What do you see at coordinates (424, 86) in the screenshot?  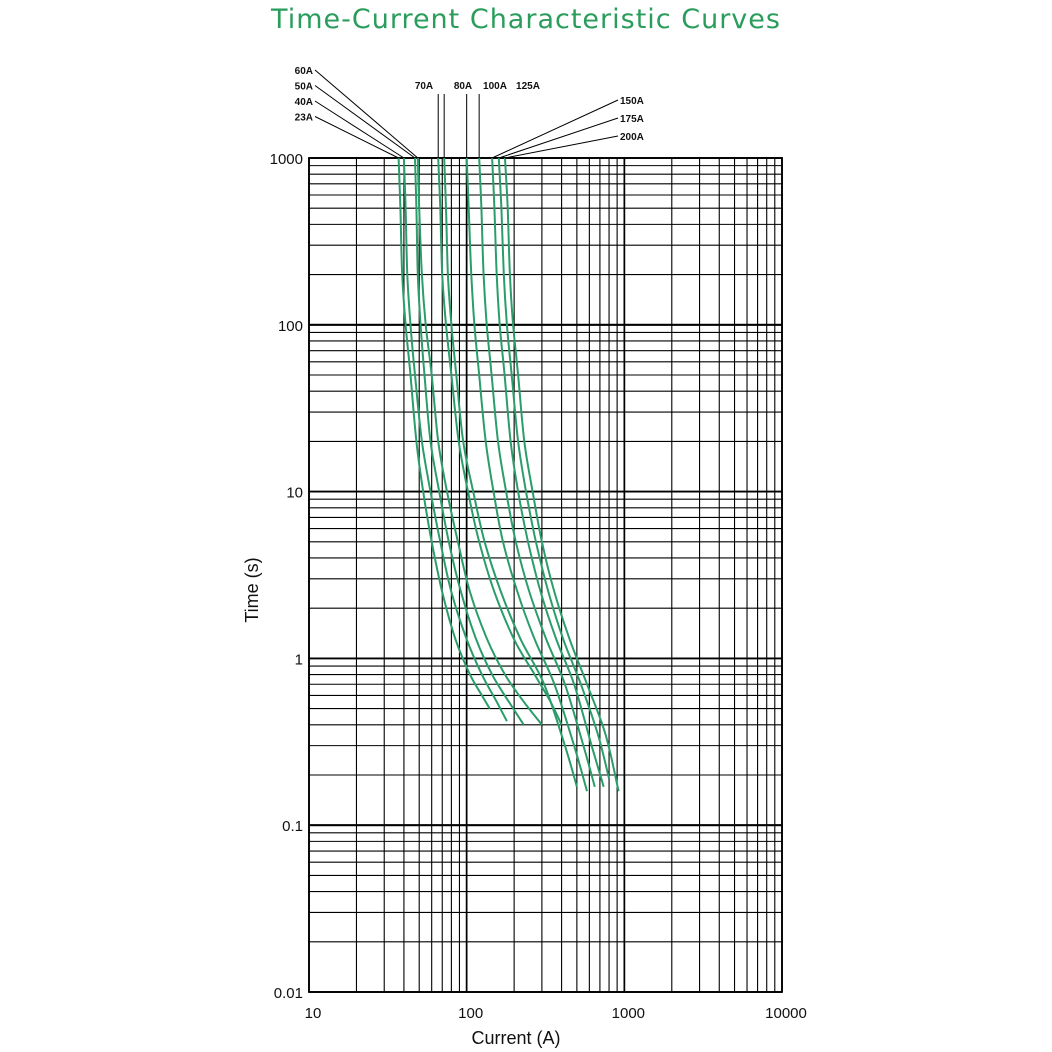 I see `curve-label-70a: 70A` at bounding box center [424, 86].